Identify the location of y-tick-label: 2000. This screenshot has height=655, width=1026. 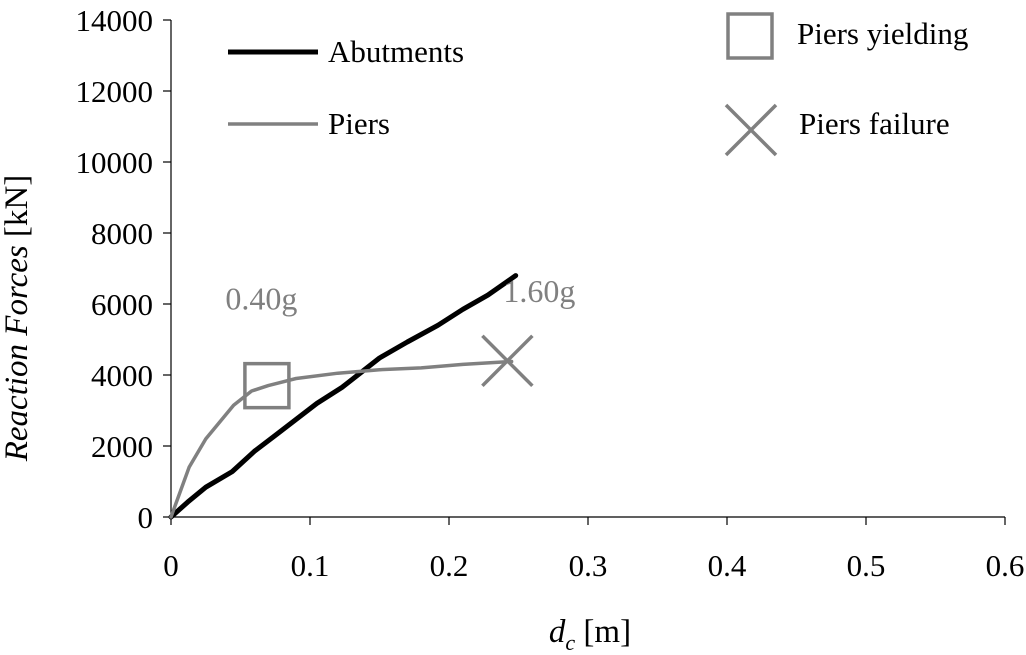
(122, 446).